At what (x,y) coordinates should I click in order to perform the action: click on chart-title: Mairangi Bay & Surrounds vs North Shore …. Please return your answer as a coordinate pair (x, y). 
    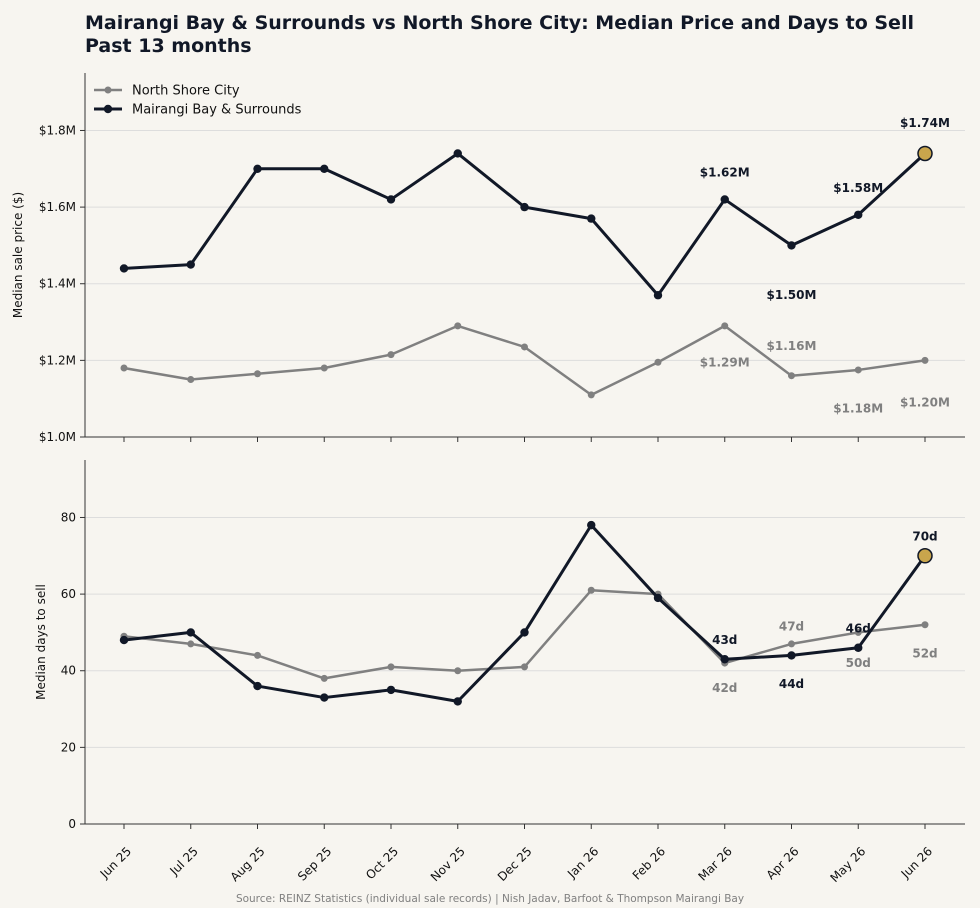
    Looking at the image, I should click on (499, 35).